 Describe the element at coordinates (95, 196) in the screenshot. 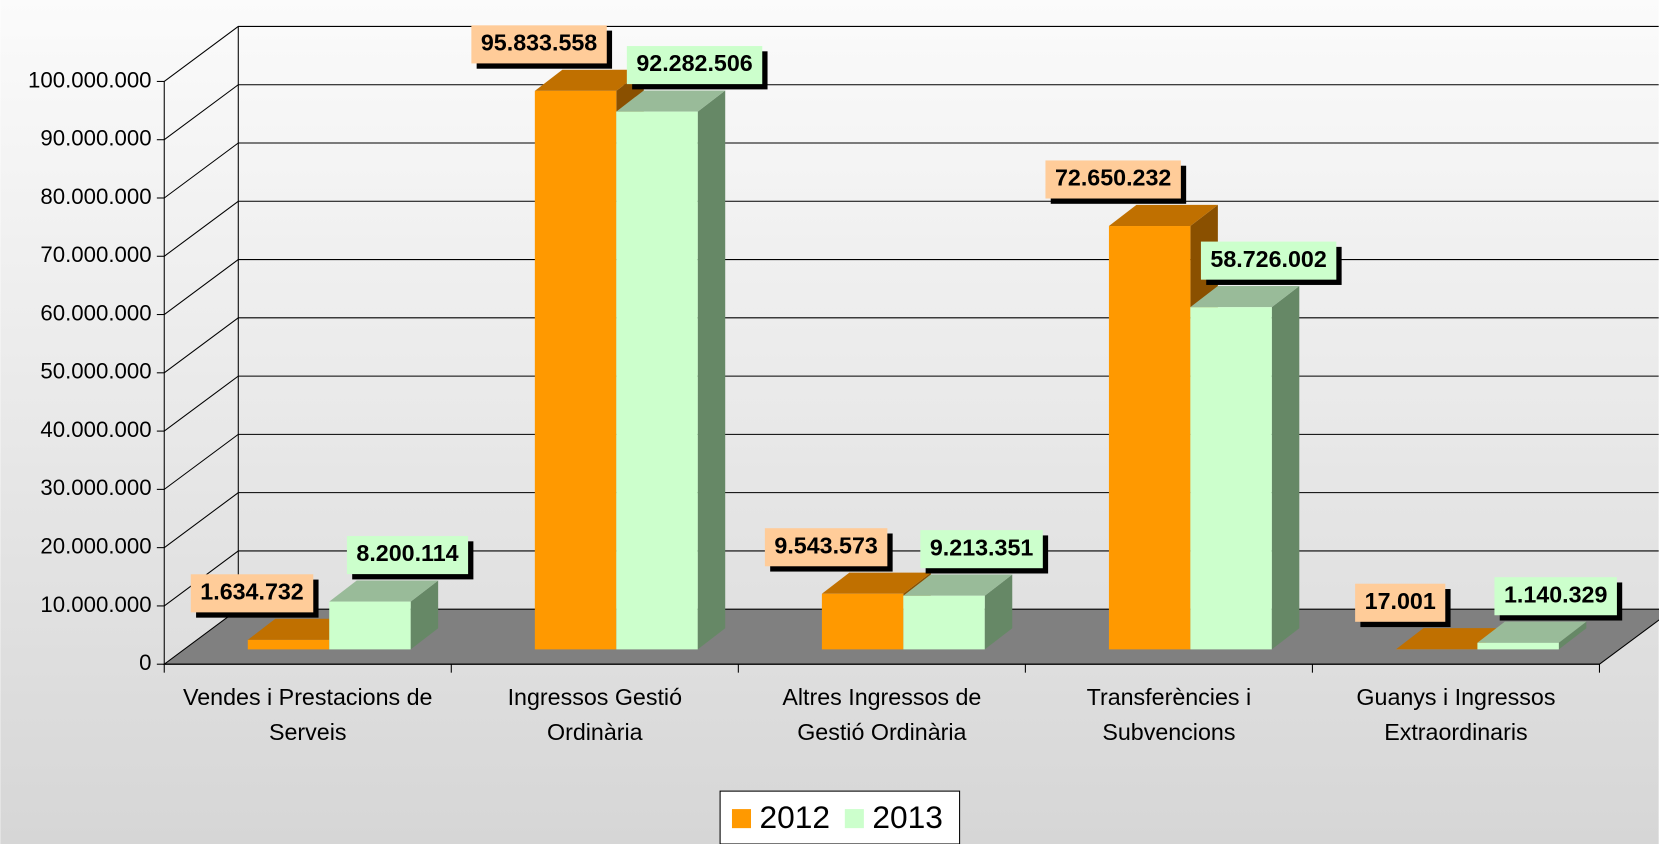

I see `y-tick-label: 80.000.000` at that location.